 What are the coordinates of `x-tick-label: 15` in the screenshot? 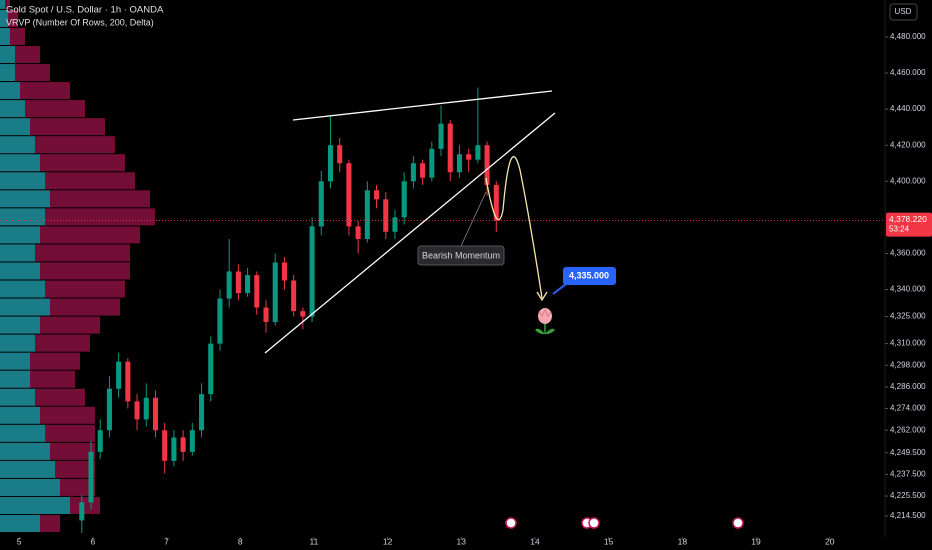 It's located at (609, 541).